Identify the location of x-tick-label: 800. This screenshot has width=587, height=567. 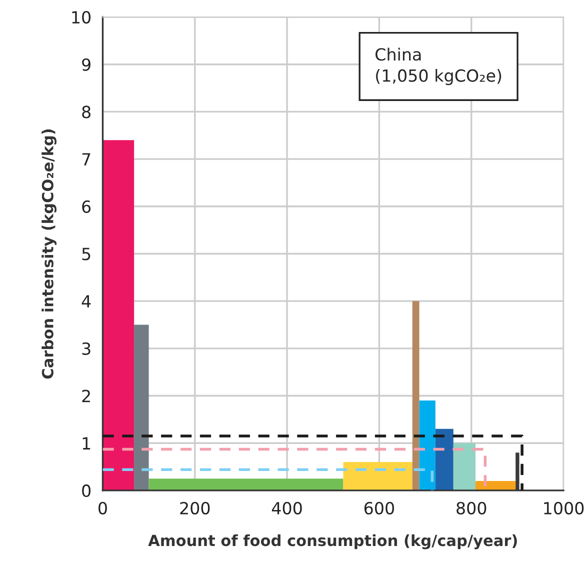
(471, 508).